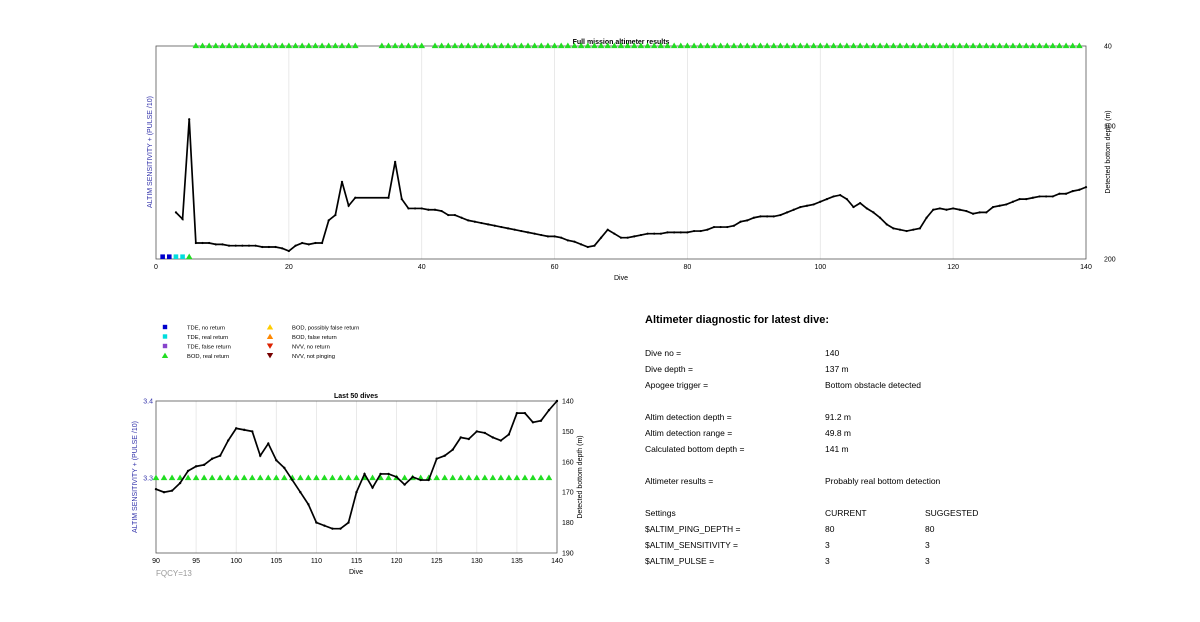 This screenshot has height=622, width=1200. Describe the element at coordinates (207, 338) in the screenshot. I see `legend-label: TDE, real return` at that location.